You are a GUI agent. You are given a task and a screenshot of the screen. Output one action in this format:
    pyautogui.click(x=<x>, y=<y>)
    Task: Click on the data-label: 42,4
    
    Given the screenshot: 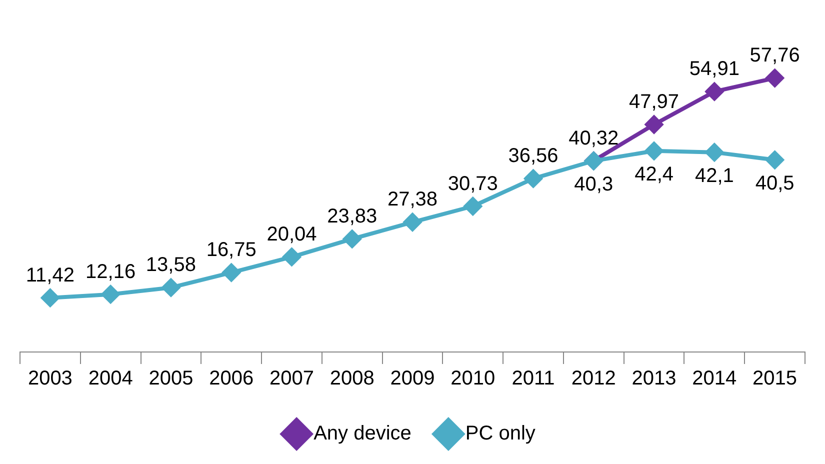 What is the action you would take?
    pyautogui.click(x=654, y=174)
    